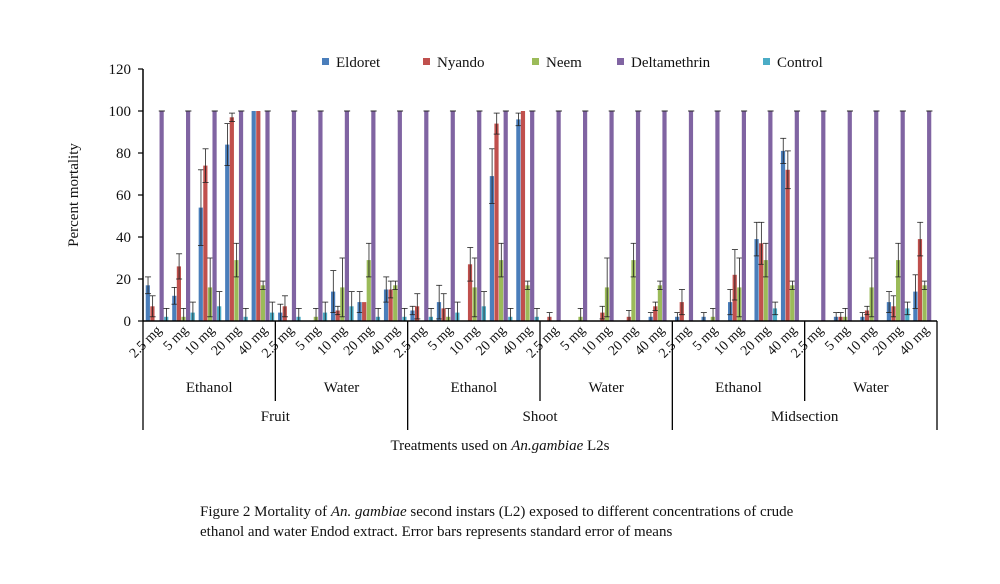 The width and height of the screenshot is (1000, 584). What do you see at coordinates (572, 63) in the screenshot?
I see `legend: Eldoret Nyando Neem Deltamethrin Control` at bounding box center [572, 63].